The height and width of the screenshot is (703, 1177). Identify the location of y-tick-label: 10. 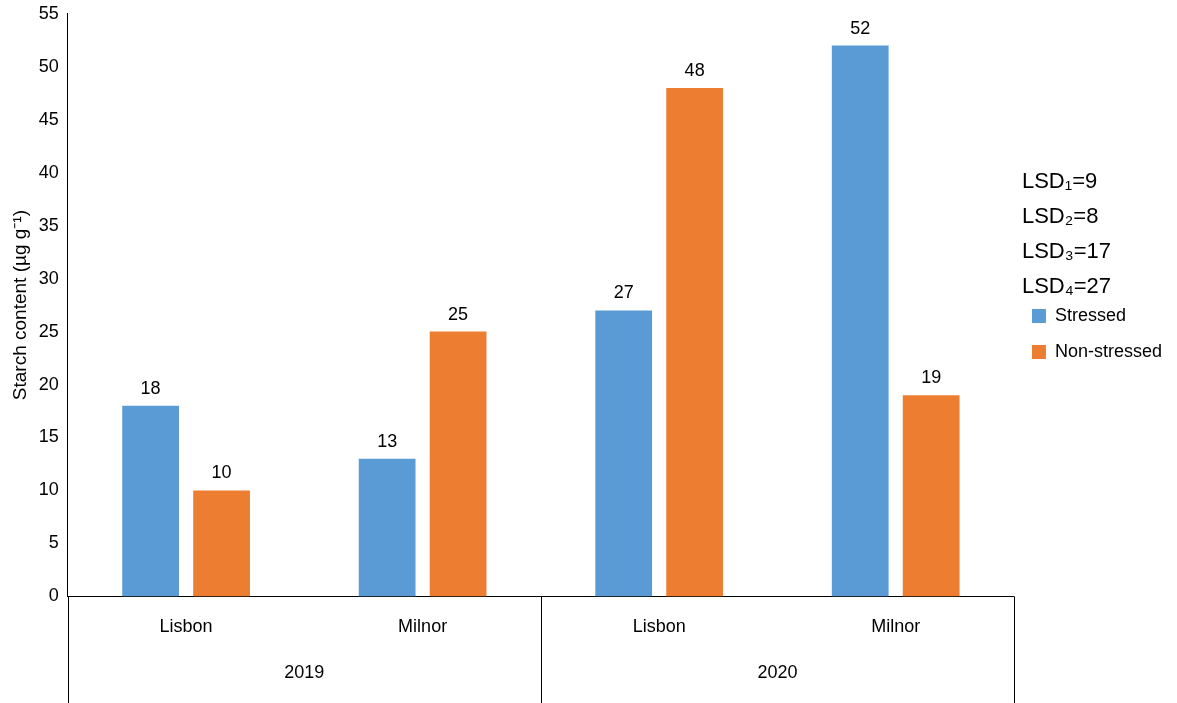
(48, 489).